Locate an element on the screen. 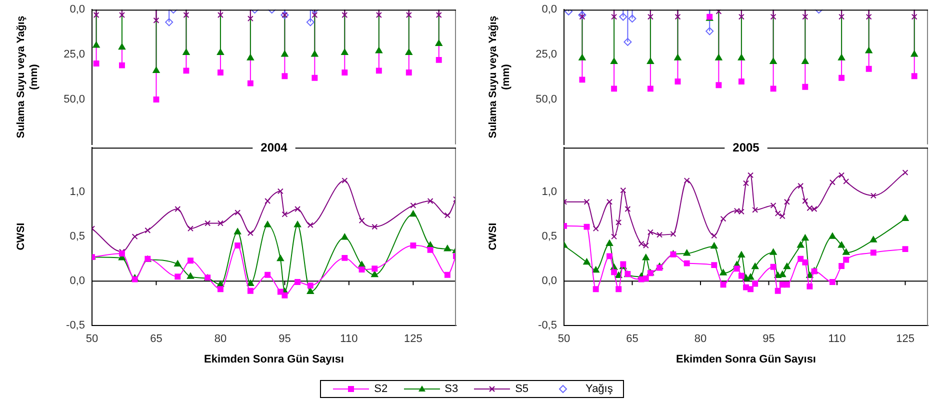  chart-title: 2005 is located at coordinates (746, 147).